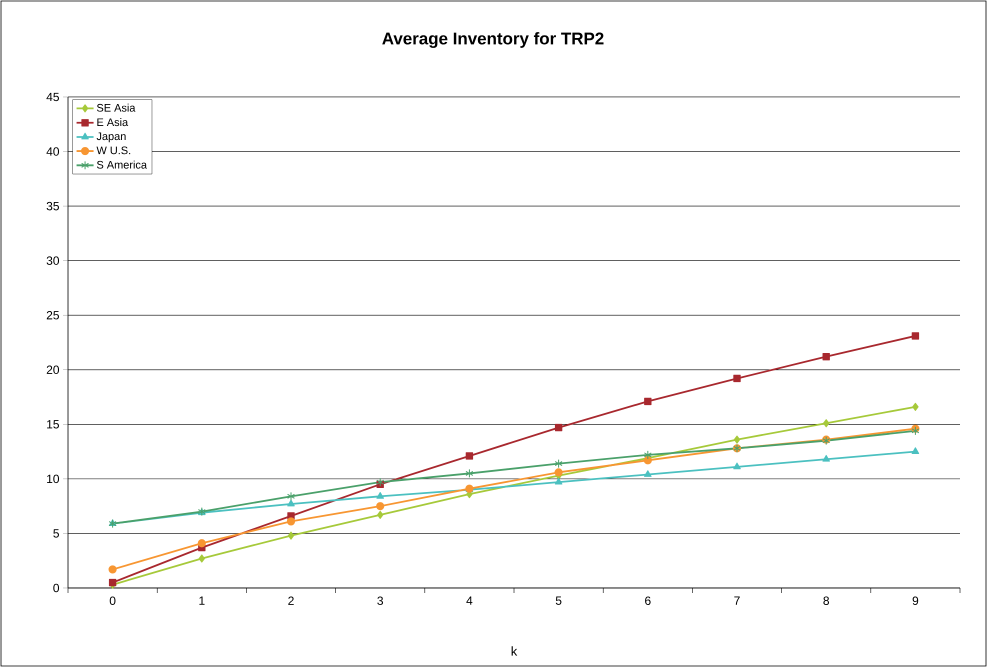  I want to click on x-tick-label: 9, so click(915, 600).